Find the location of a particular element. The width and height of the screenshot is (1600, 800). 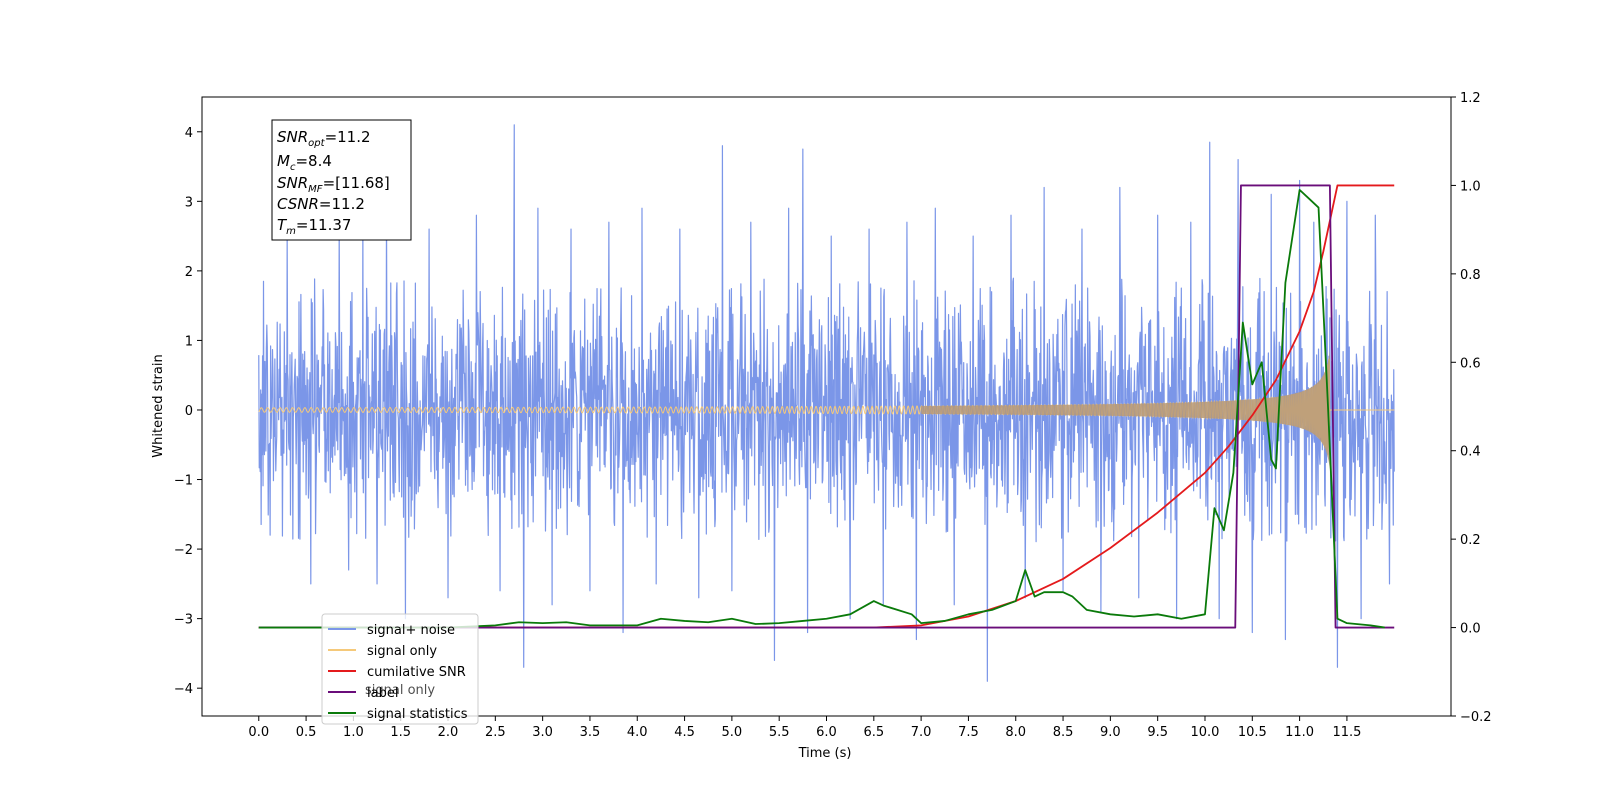

left-y-axis: 4 3 2 1 0 −1 −2 −3 −4 is located at coordinates (188, 411).